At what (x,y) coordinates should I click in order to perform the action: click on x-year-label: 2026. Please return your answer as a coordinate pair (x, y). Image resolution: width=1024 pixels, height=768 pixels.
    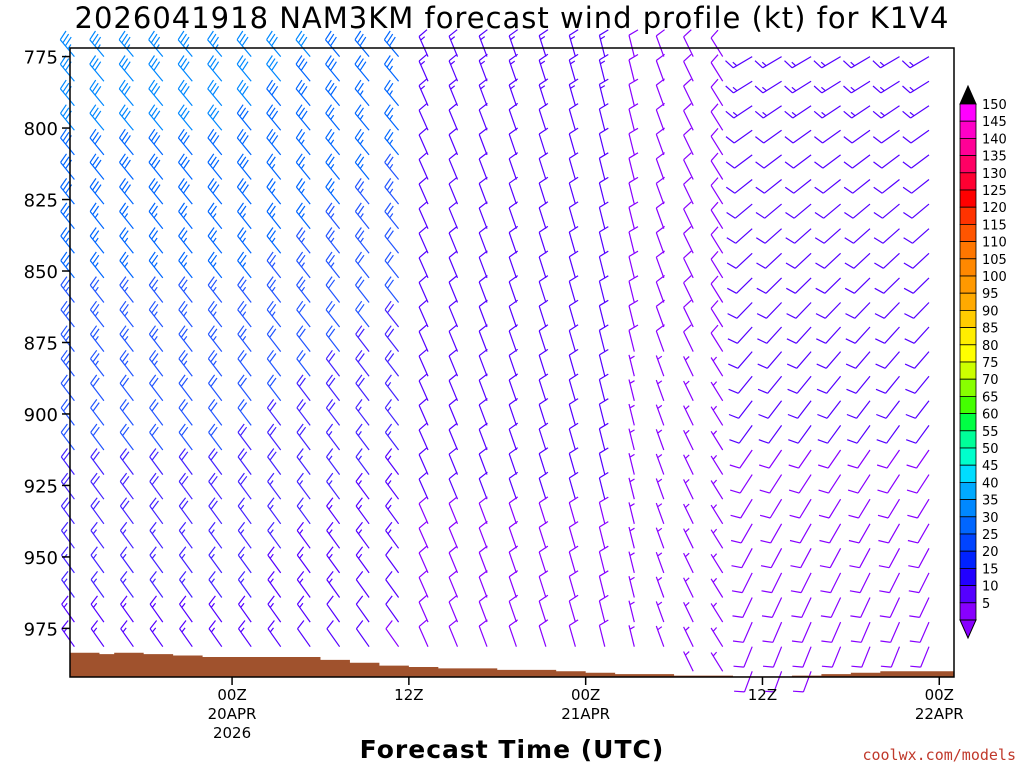
    Looking at the image, I should click on (232, 733).